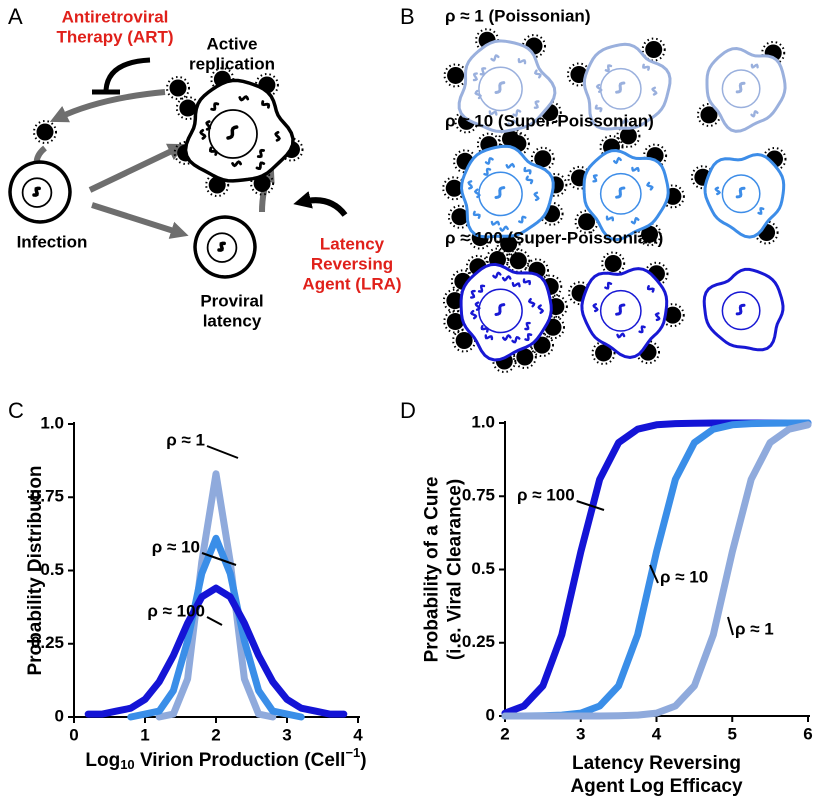 The image size is (820, 800). What do you see at coordinates (176, 610) in the screenshot?
I see `series-label: ρ ≈ 100` at bounding box center [176, 610].